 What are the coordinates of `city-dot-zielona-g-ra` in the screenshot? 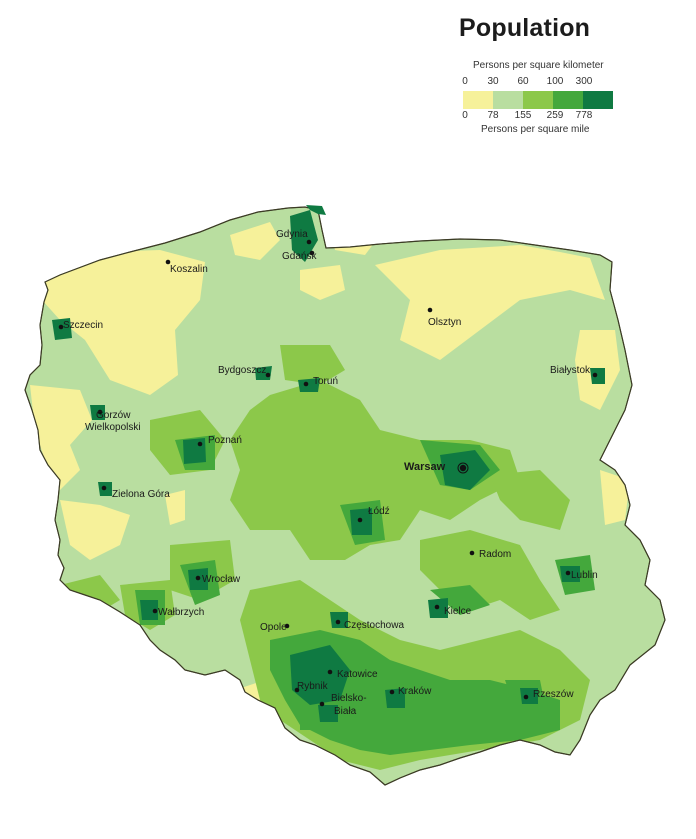 It's located at (104, 488).